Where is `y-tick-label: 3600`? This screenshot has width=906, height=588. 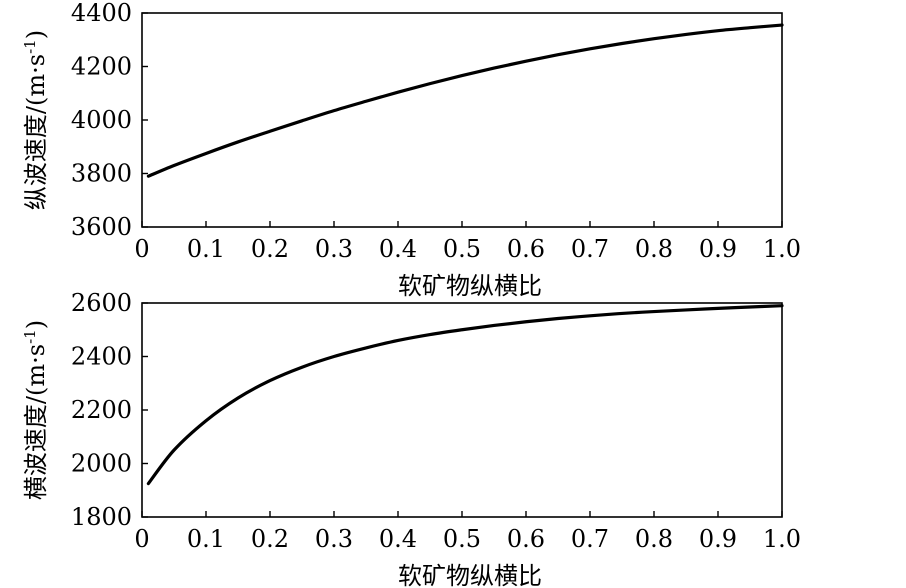 y-tick-label: 3600 is located at coordinates (101, 227).